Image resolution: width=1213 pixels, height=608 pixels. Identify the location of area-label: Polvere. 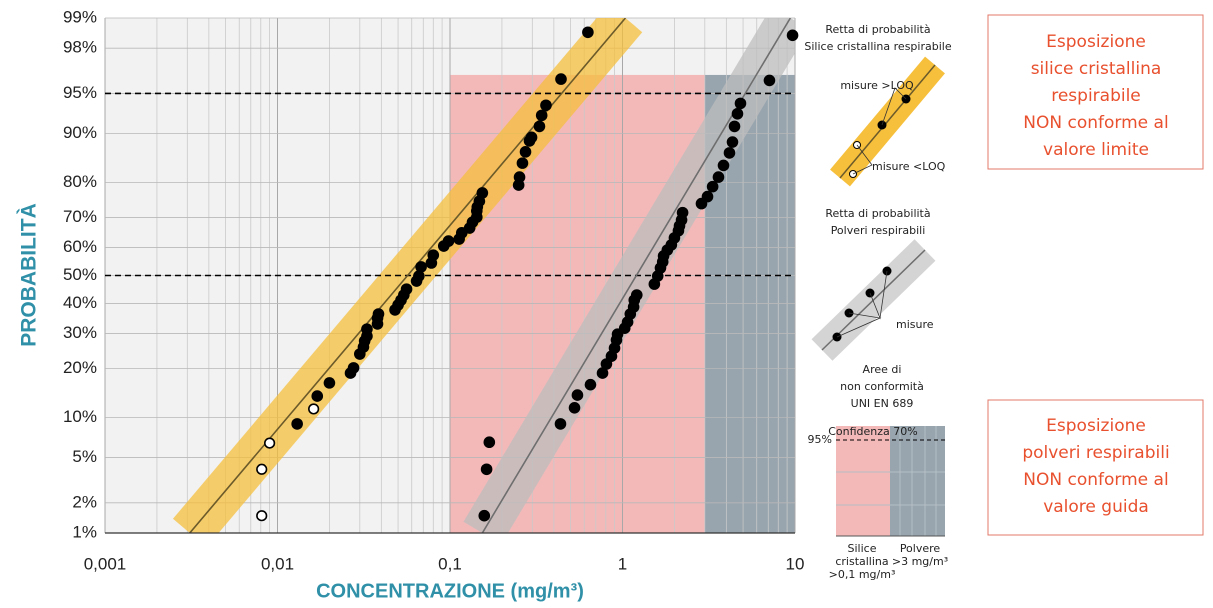
(920, 548).